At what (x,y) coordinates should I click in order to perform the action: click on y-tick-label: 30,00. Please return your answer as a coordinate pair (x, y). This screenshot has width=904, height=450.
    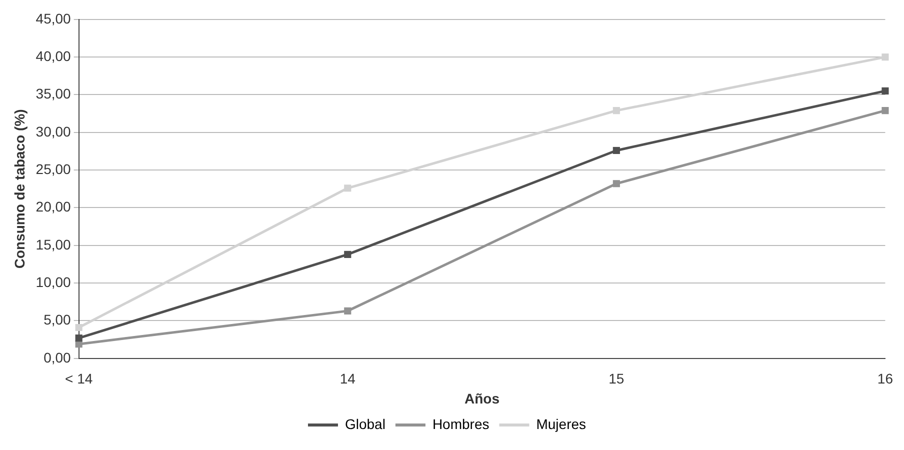
    Looking at the image, I should click on (54, 131).